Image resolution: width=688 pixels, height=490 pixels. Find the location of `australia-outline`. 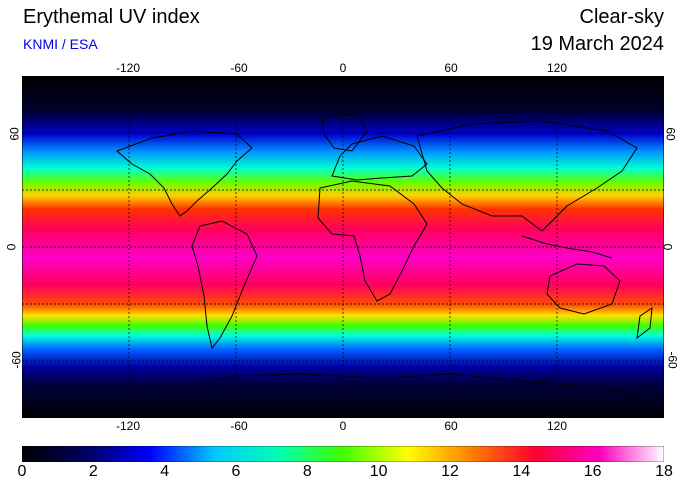

australia-outline is located at coordinates (583, 289).